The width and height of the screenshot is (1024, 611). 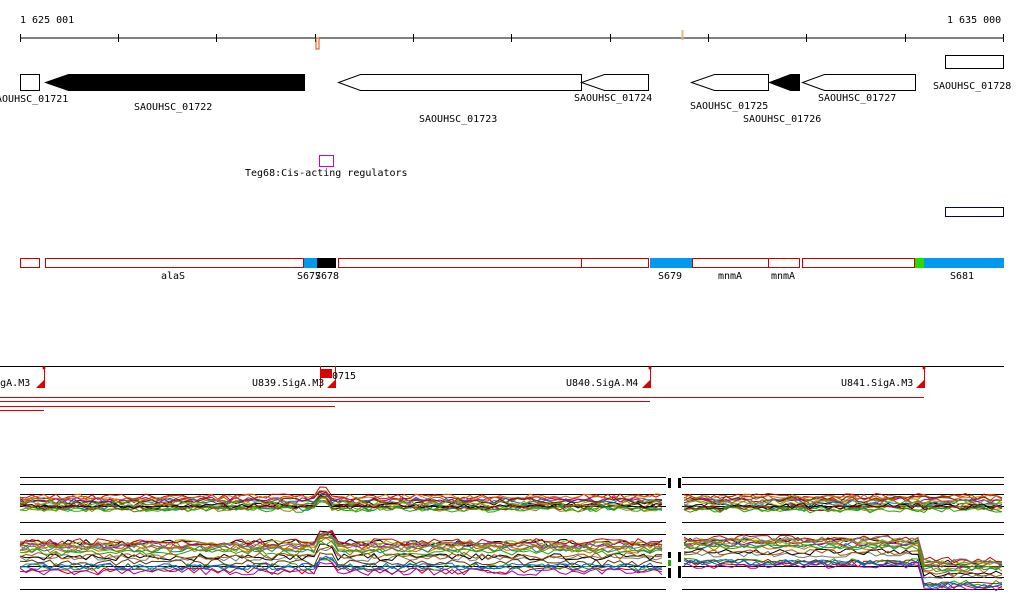 I want to click on promoter-label-u840: U840.SigA.M4, so click(x=602, y=383).